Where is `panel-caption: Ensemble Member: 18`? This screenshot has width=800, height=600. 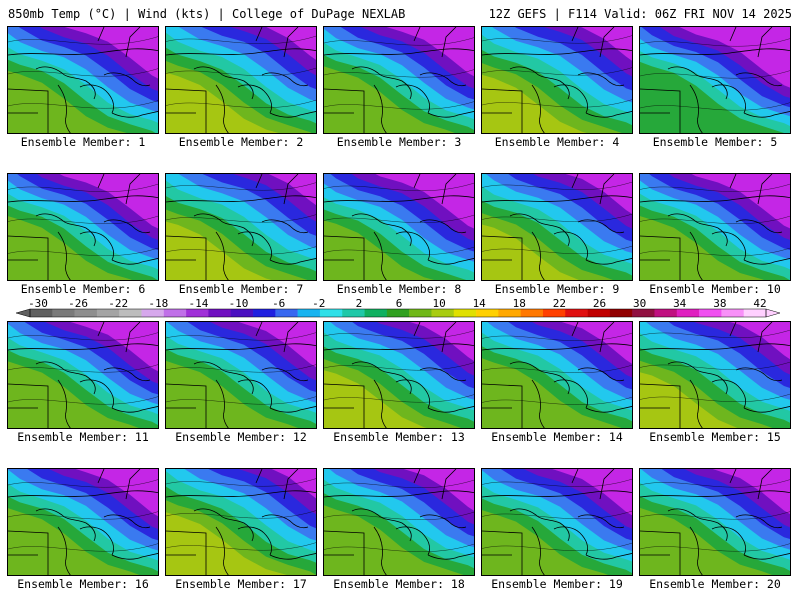 panel-caption: Ensemble Member: 18 is located at coordinates (399, 584).